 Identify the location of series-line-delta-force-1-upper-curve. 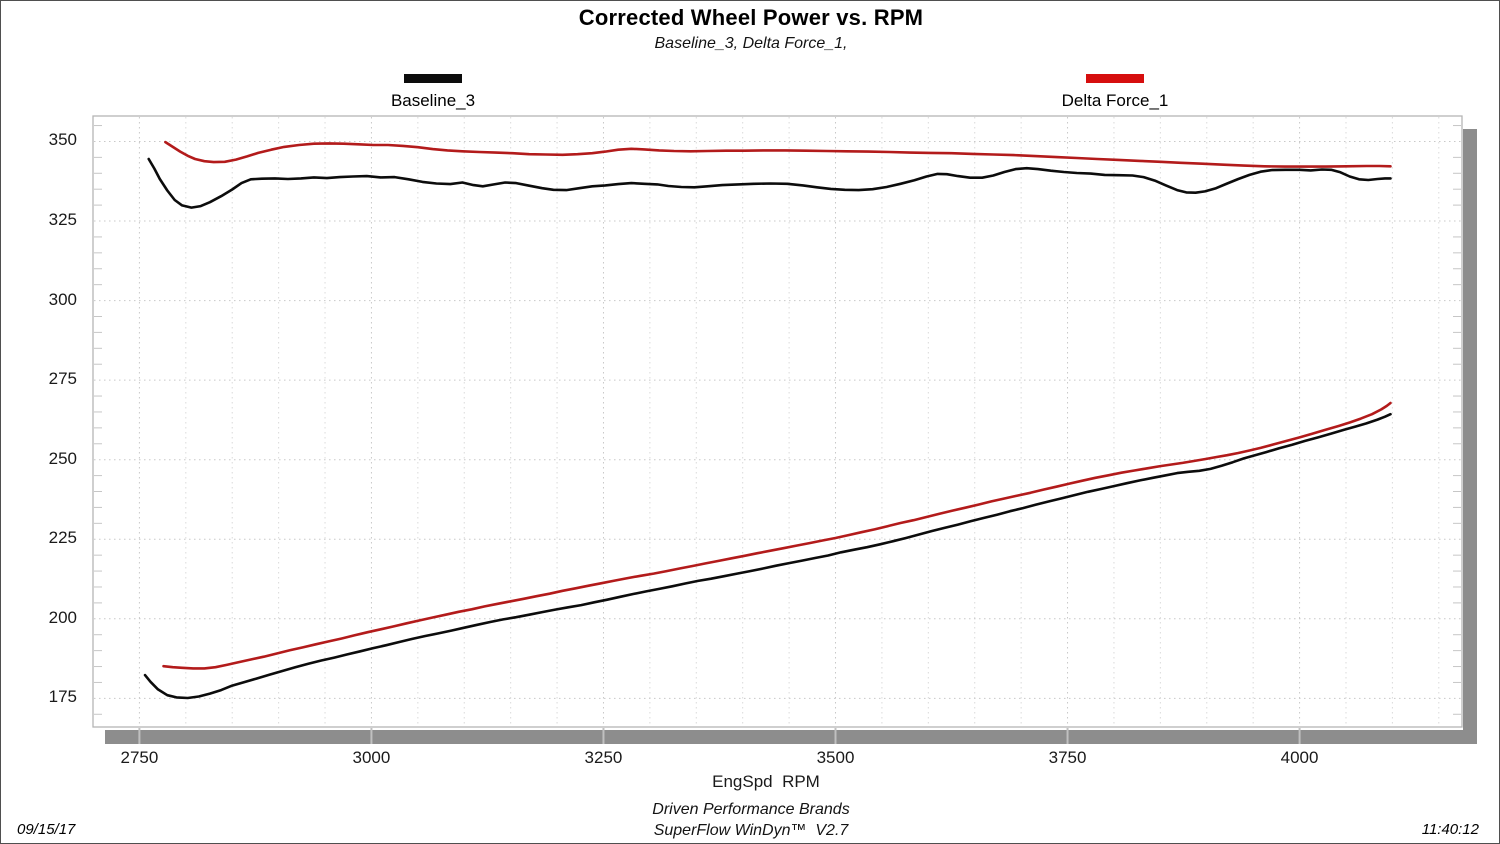
(778, 154).